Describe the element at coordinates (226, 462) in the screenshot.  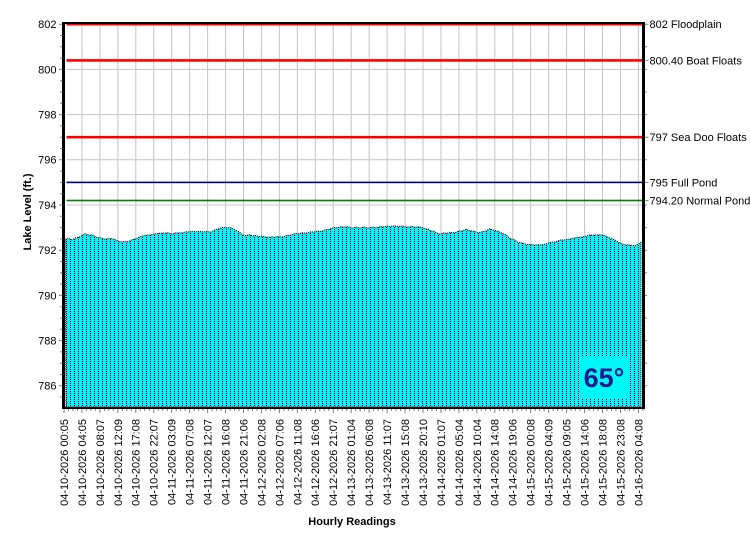
I see `svg-text: 04-11-2026 16:08` at that location.